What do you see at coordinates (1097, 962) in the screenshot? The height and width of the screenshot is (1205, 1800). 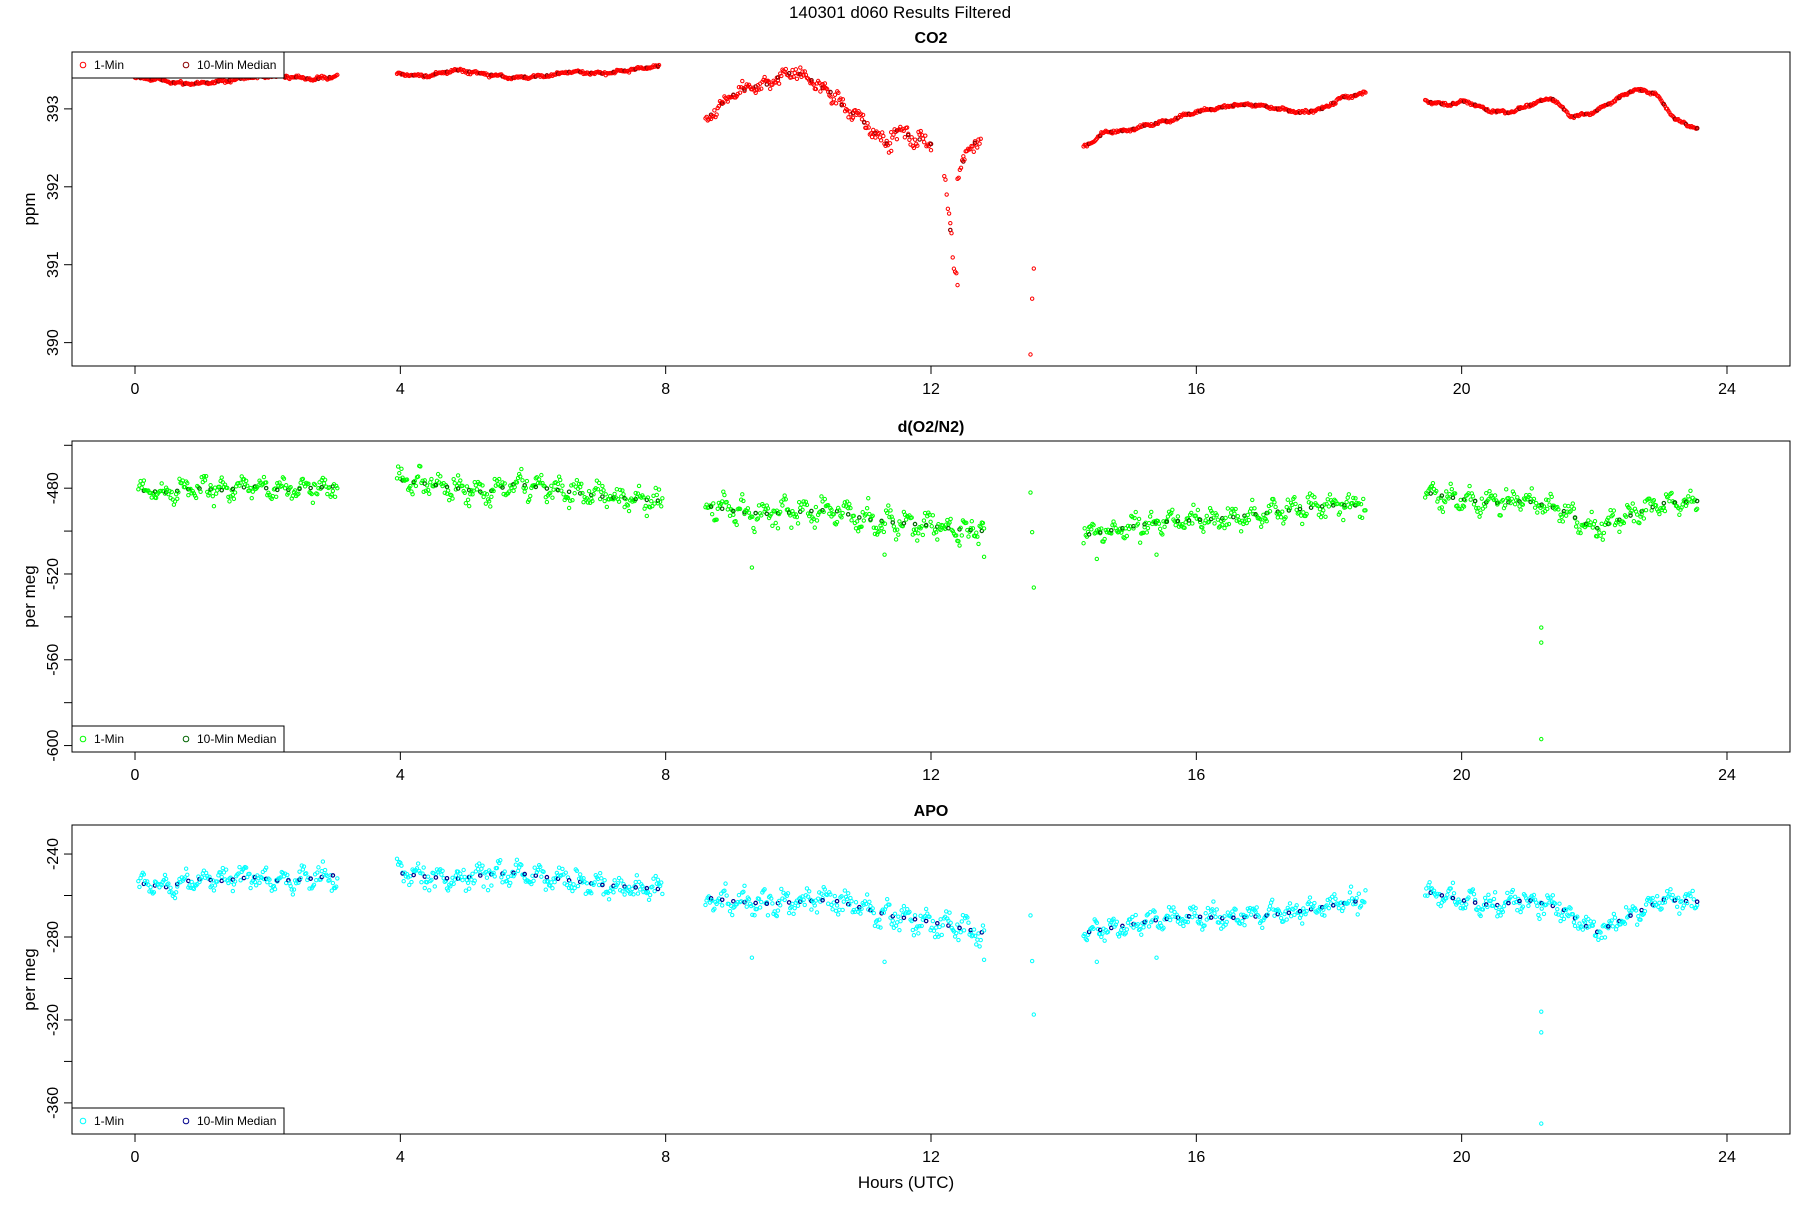 I see `panel-3-point-outlier` at bounding box center [1097, 962].